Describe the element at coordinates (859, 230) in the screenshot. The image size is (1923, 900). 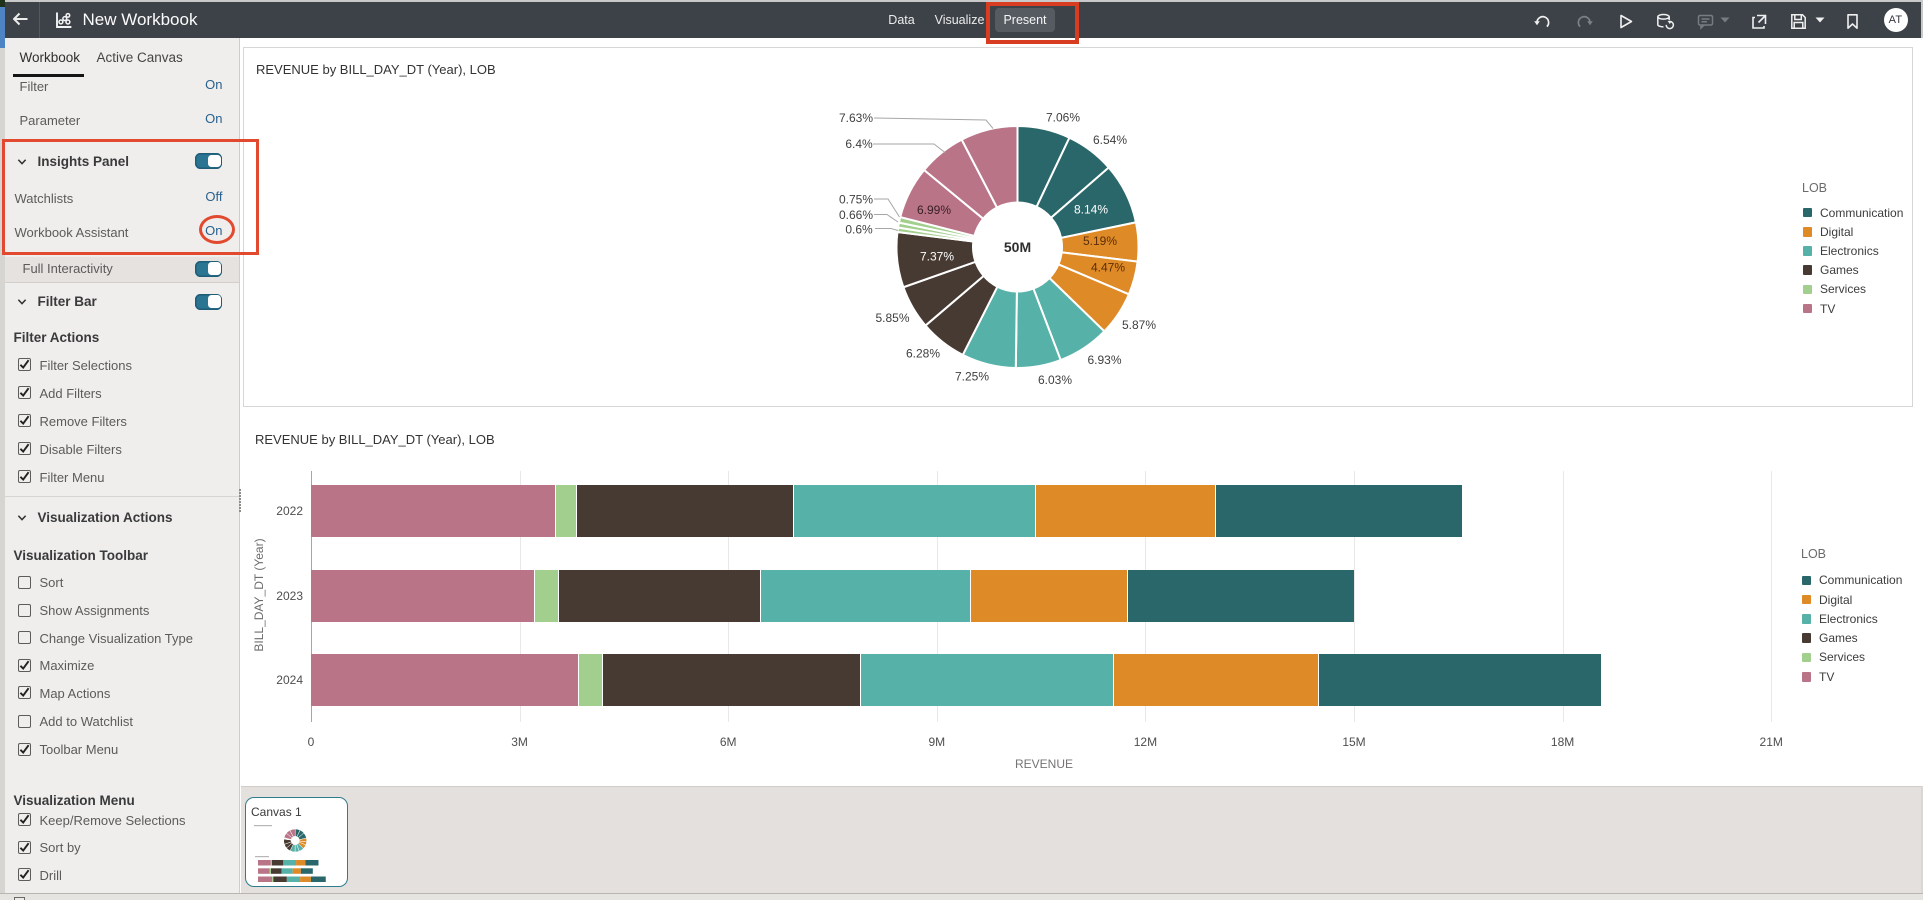
I see `svg-text: 0.6%` at that location.